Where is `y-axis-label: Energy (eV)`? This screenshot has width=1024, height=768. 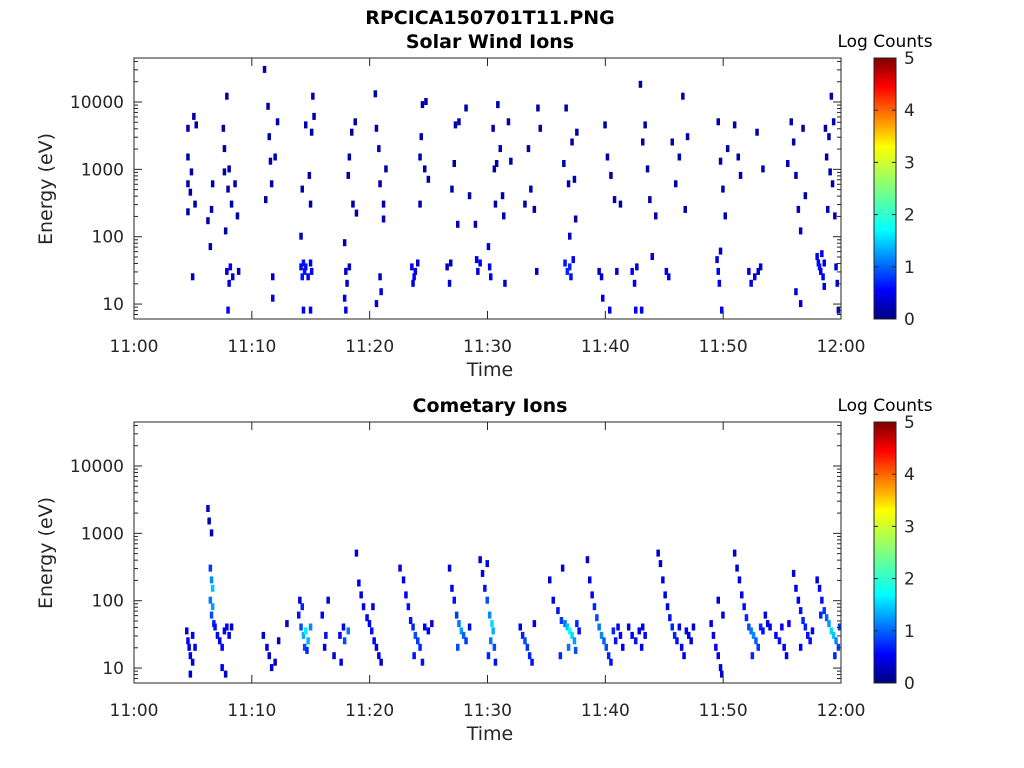 y-axis-label: Energy (eV) is located at coordinates (46, 553).